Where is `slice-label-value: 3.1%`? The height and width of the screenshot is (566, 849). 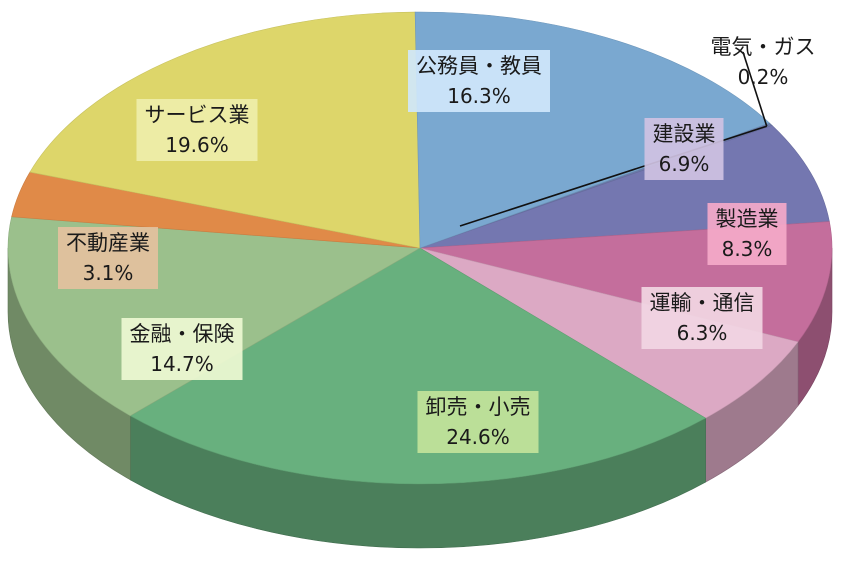 slice-label-value: 3.1% is located at coordinates (108, 273).